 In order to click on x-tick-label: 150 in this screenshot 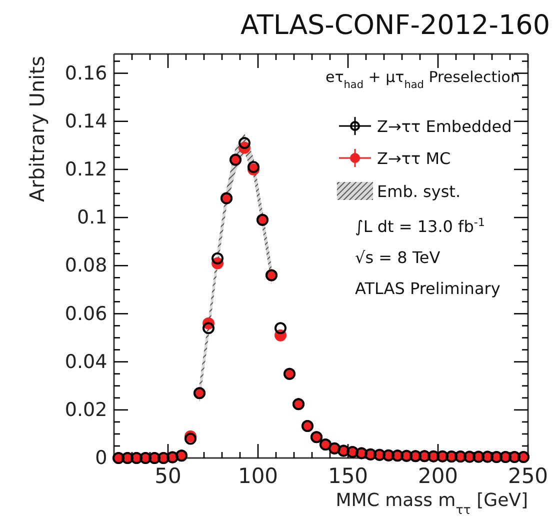, I will do `click(348, 476)`.